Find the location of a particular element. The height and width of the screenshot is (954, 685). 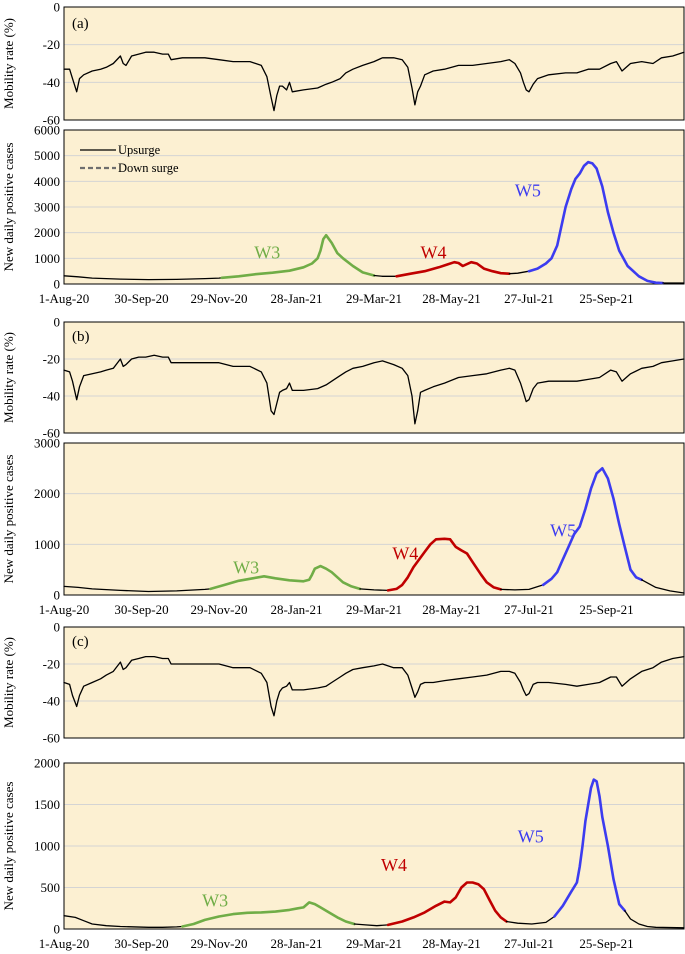

panel-a-label: (a) is located at coordinates (80, 24).